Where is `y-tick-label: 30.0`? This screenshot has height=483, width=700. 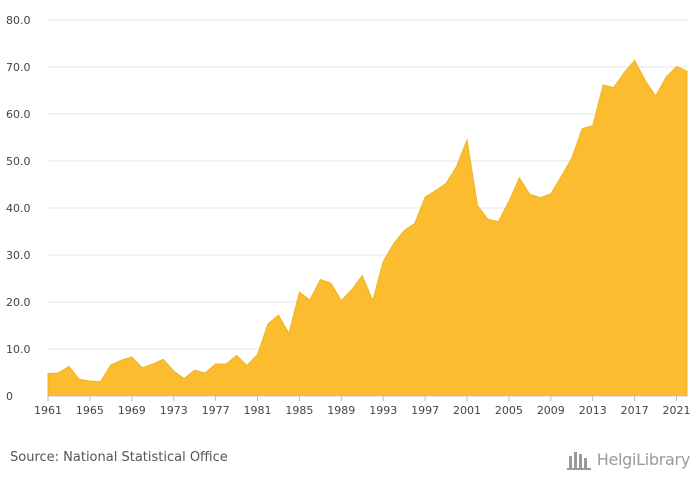 y-tick-label: 30.0 is located at coordinates (18, 255).